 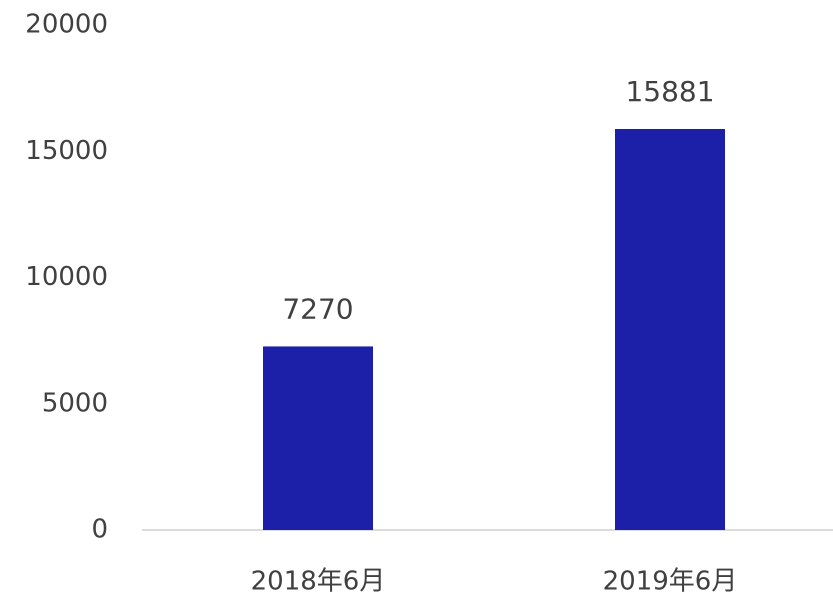 What do you see at coordinates (317, 308) in the screenshot?
I see `value-label: 7270` at bounding box center [317, 308].